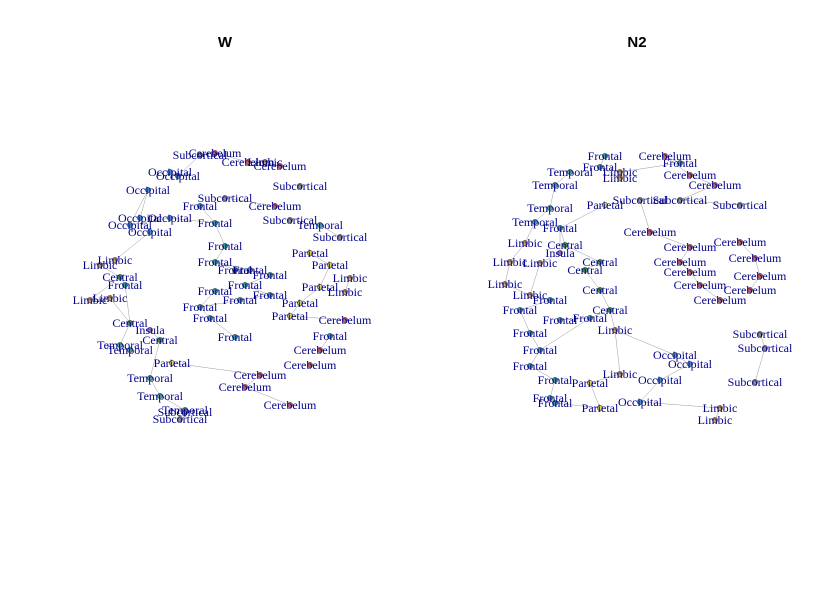 Image resolution: width=824 pixels, height=590 pixels. I want to click on node-group, so click(635, 288).